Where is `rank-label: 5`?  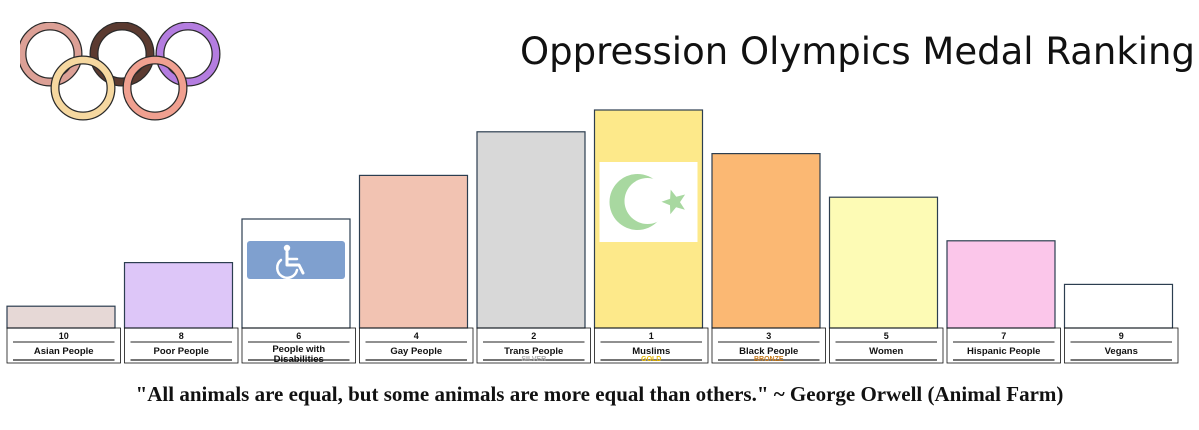
rank-label: 5 is located at coordinates (886, 336).